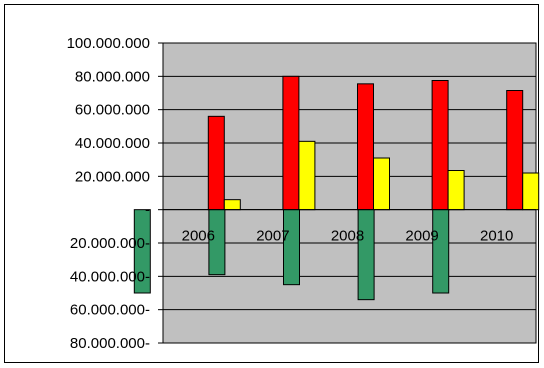 The width and height of the screenshot is (544, 368). What do you see at coordinates (112, 110) in the screenshot?
I see `y-tick-label: 60.000.000` at bounding box center [112, 110].